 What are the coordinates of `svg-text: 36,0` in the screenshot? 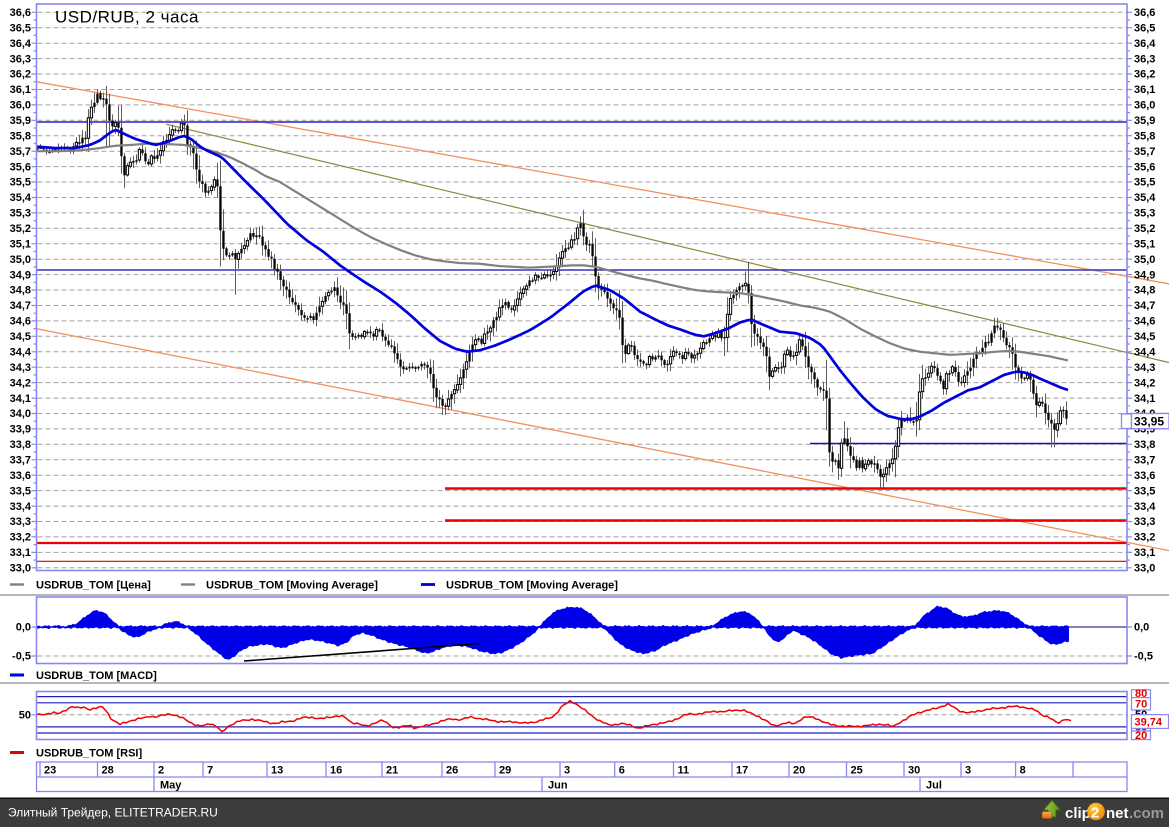 It's located at (1144, 106).